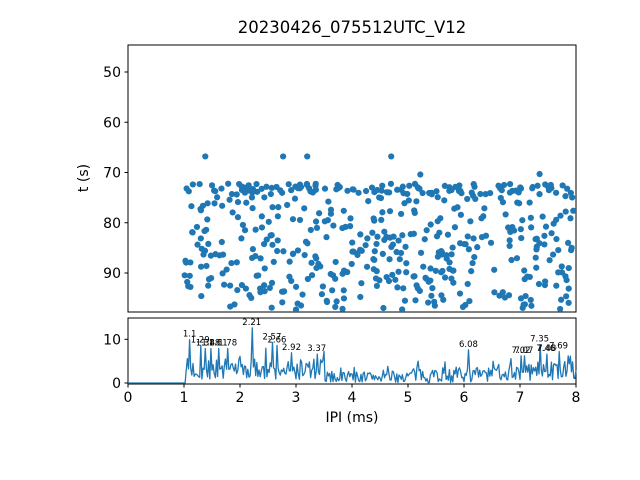  What do you see at coordinates (112, 73) in the screenshot?
I see `y-tick-label: 50` at bounding box center [112, 73].